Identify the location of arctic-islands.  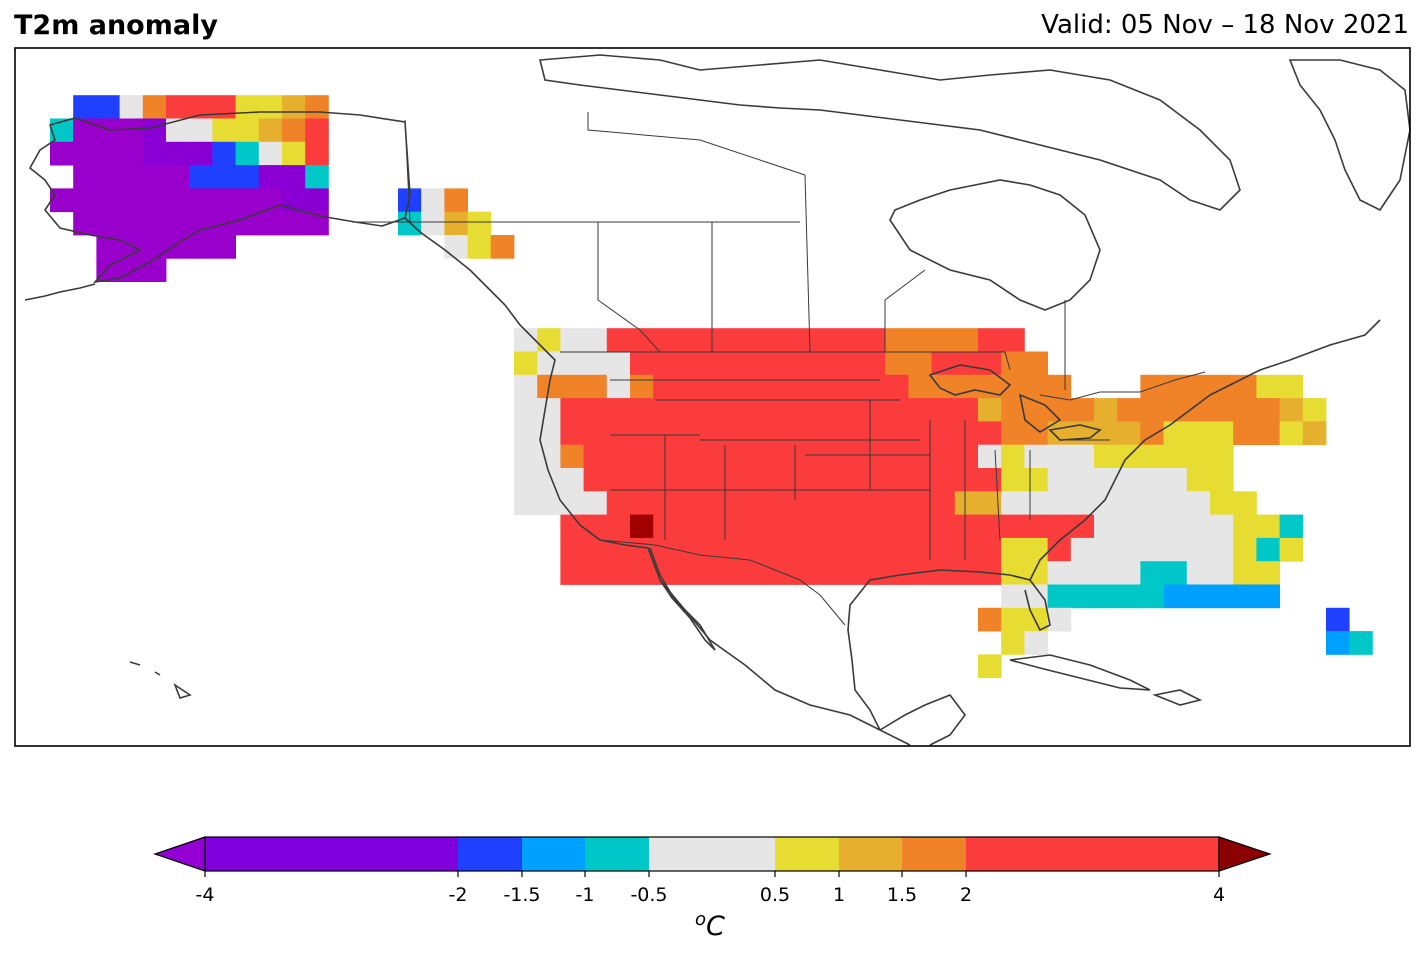
(889, 132).